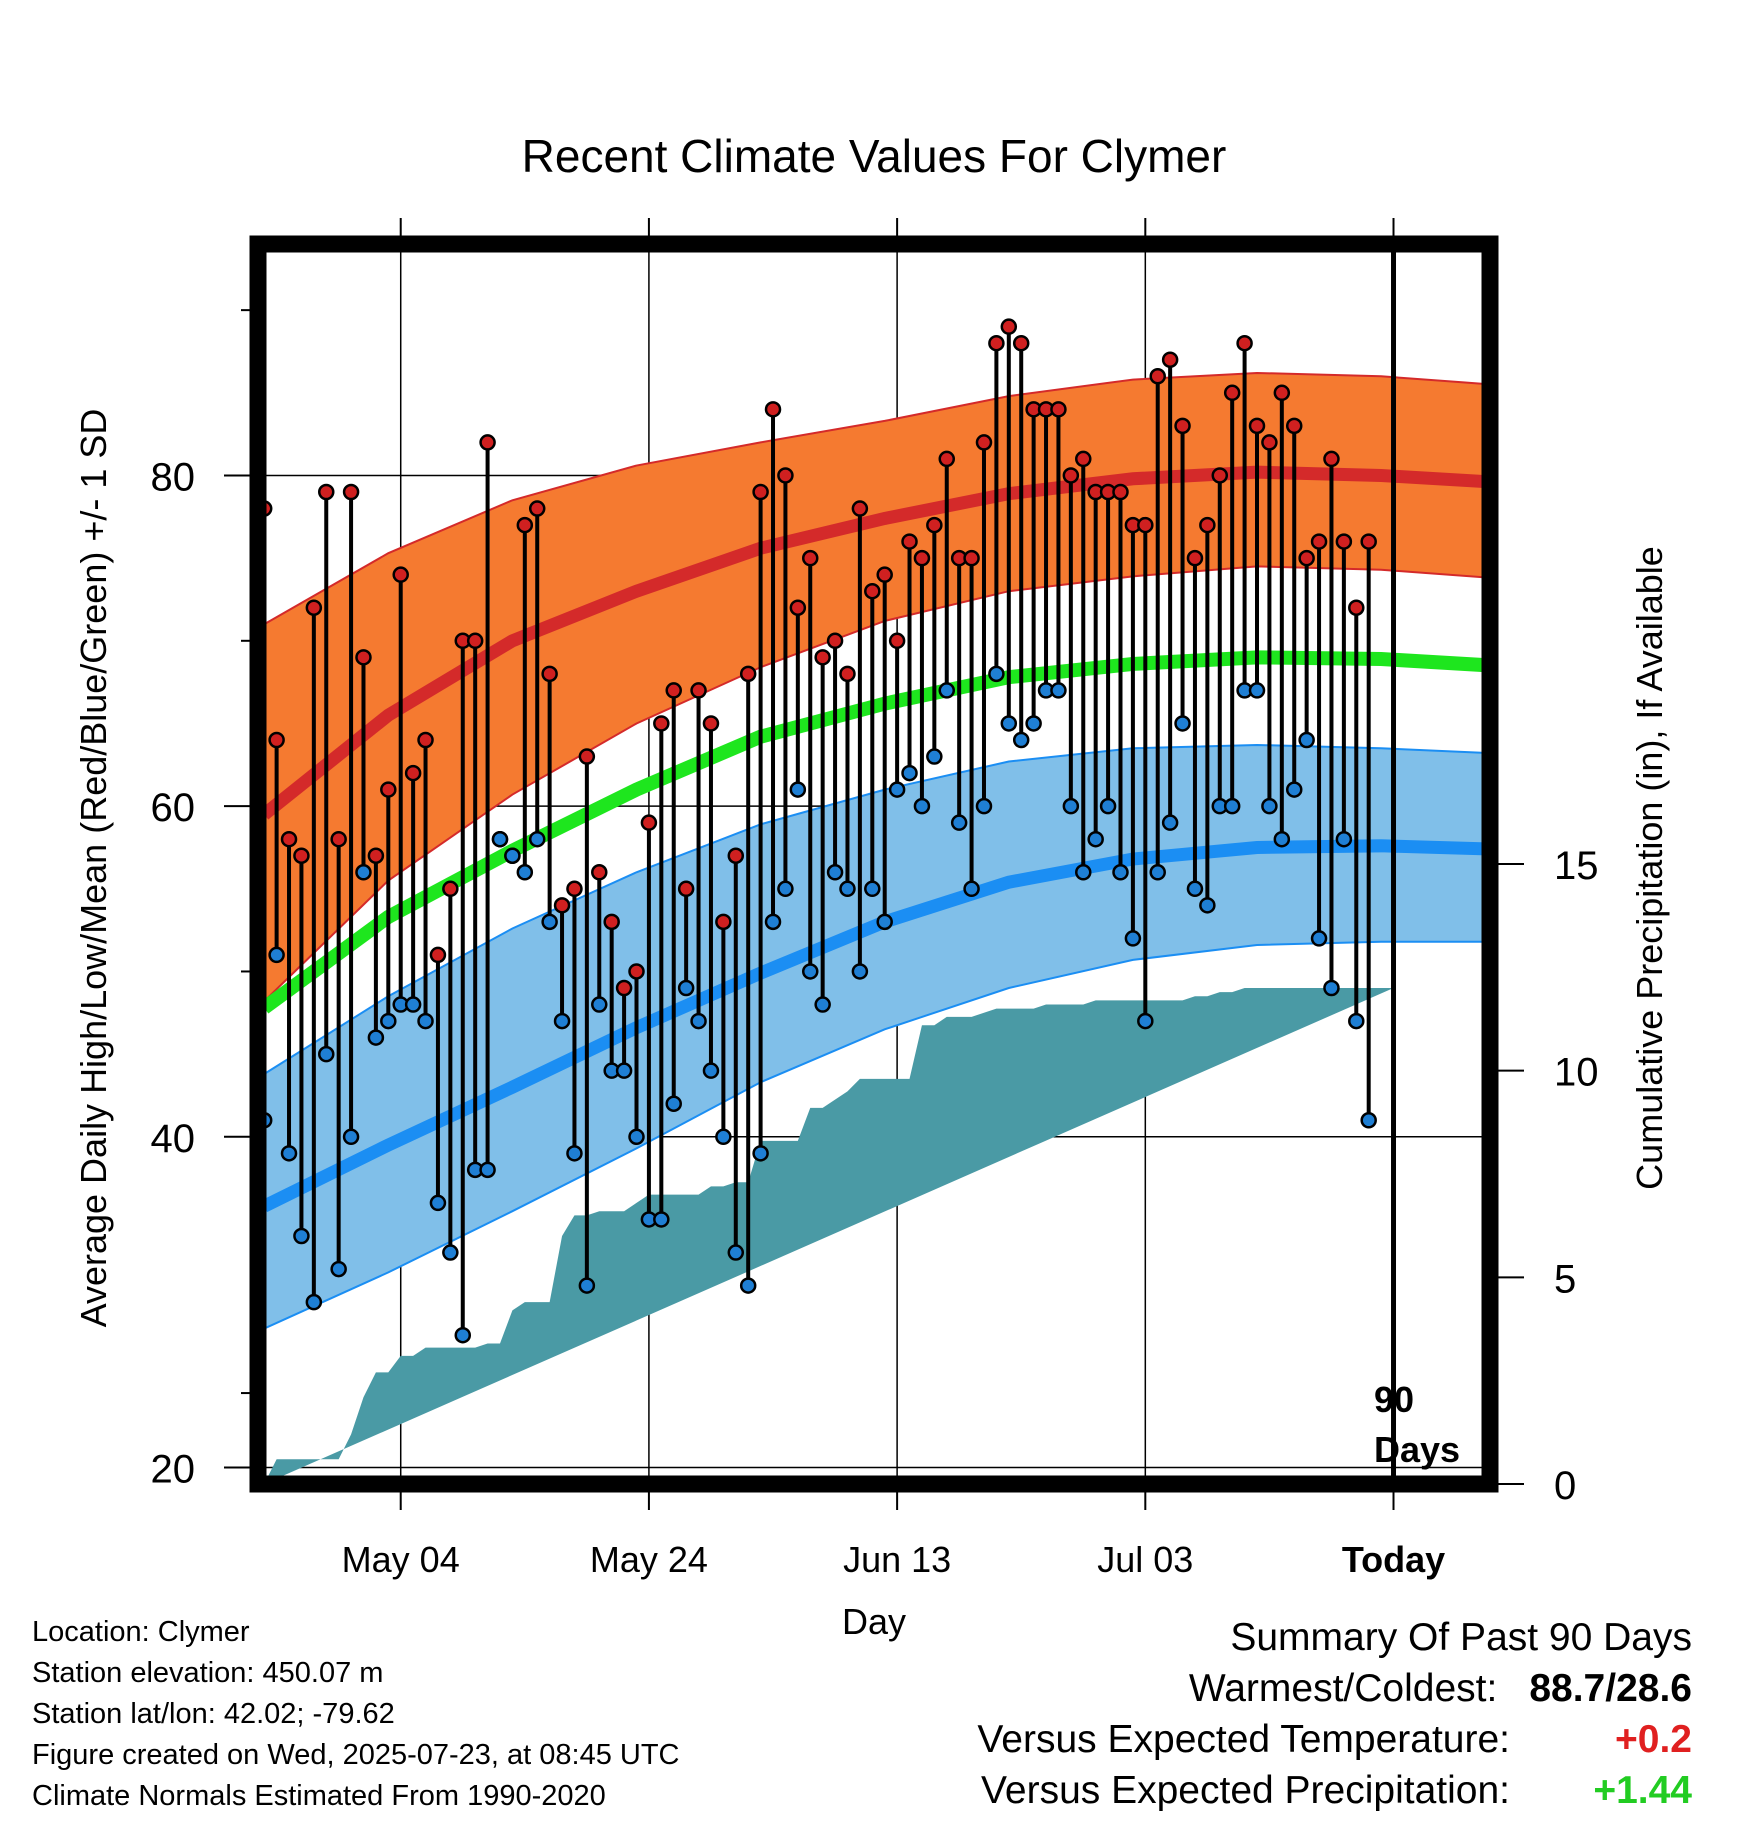  What do you see at coordinates (1653, 1739) in the screenshot?
I see `temp-value: +0.2` at bounding box center [1653, 1739].